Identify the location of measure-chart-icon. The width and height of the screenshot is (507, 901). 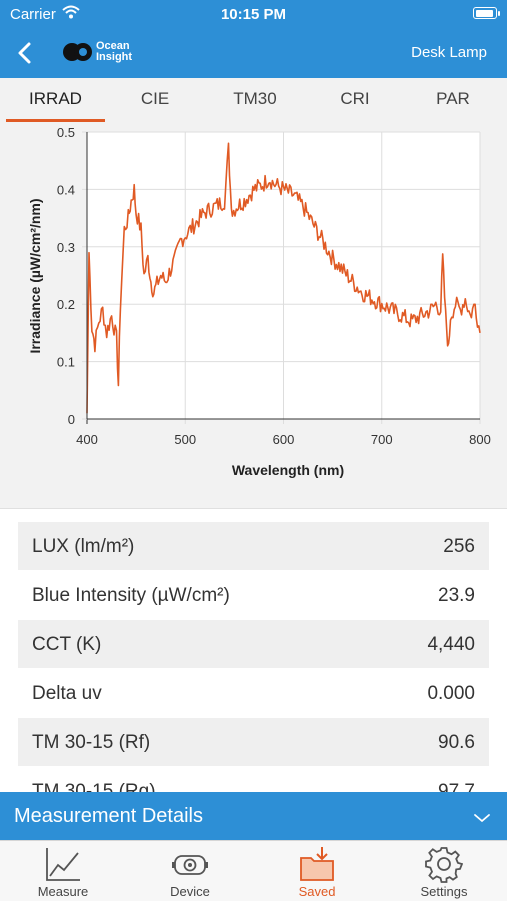
(63, 864).